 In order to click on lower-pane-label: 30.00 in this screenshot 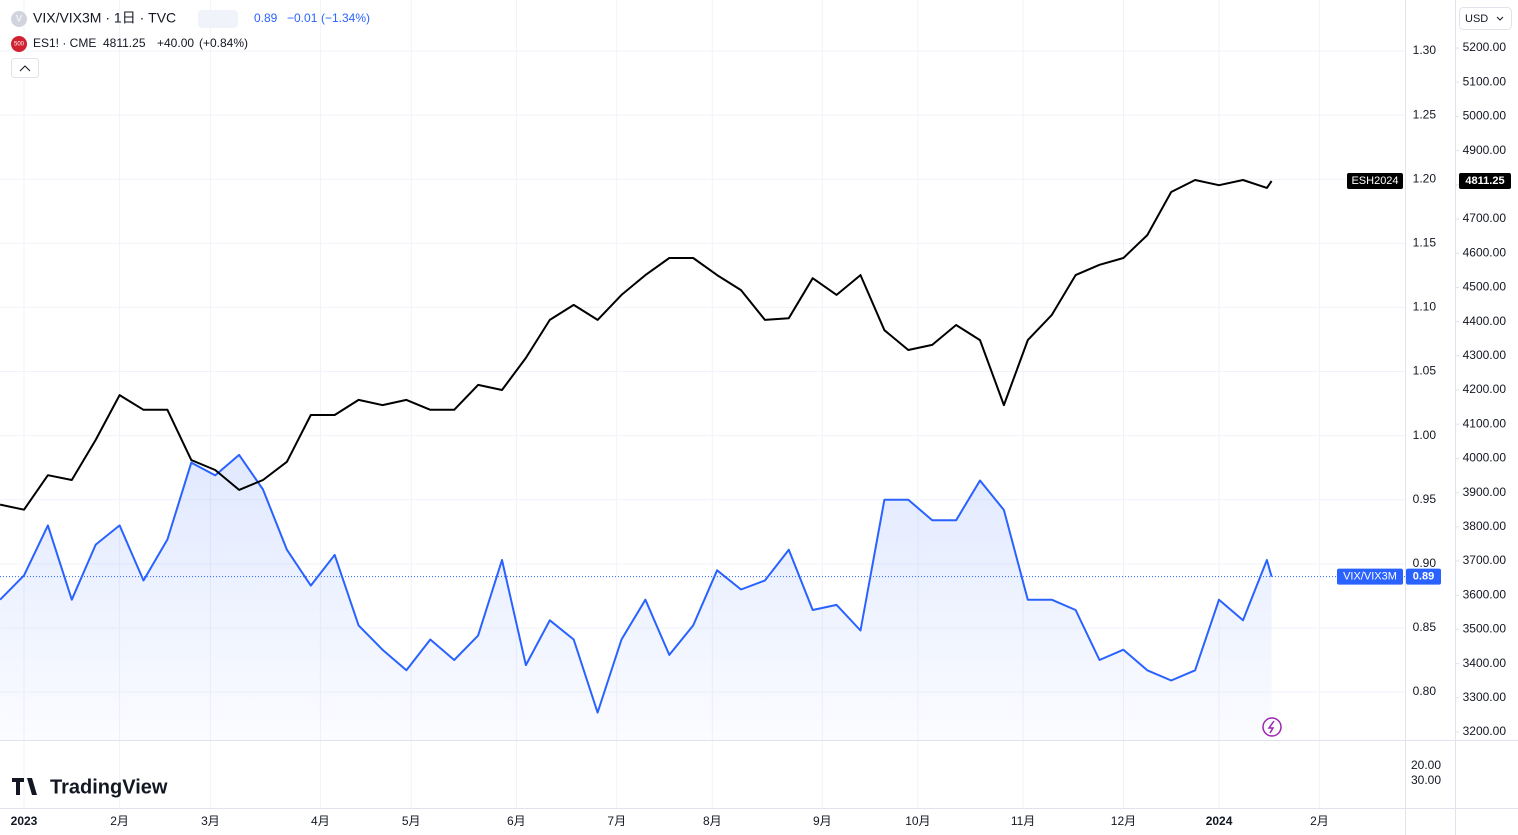, I will do `click(1426, 780)`.